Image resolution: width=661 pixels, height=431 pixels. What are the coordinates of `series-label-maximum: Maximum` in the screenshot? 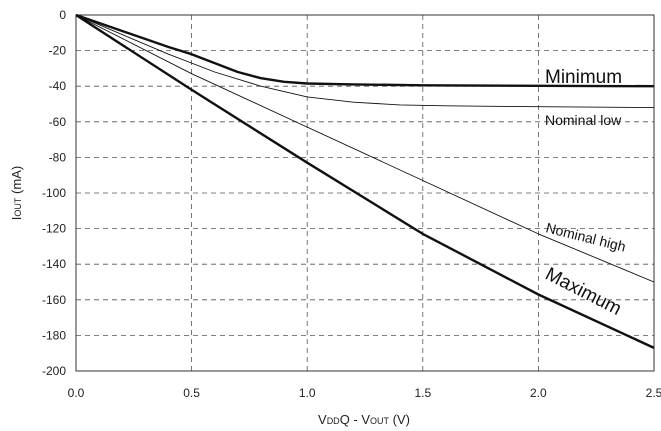 It's located at (583, 292).